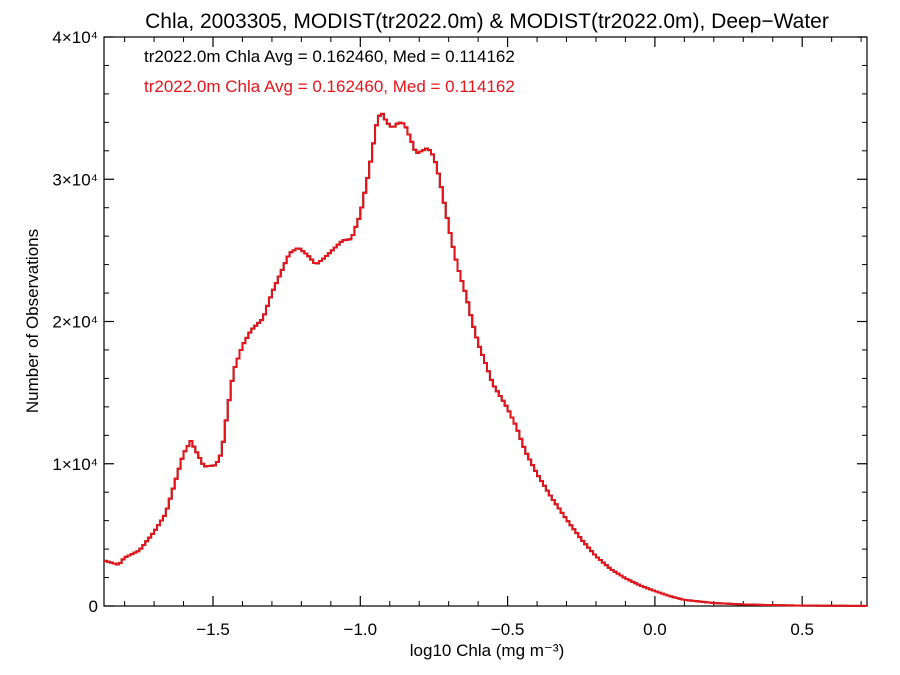  Describe the element at coordinates (655, 629) in the screenshot. I see `x-tick-label: 0.0` at that location.